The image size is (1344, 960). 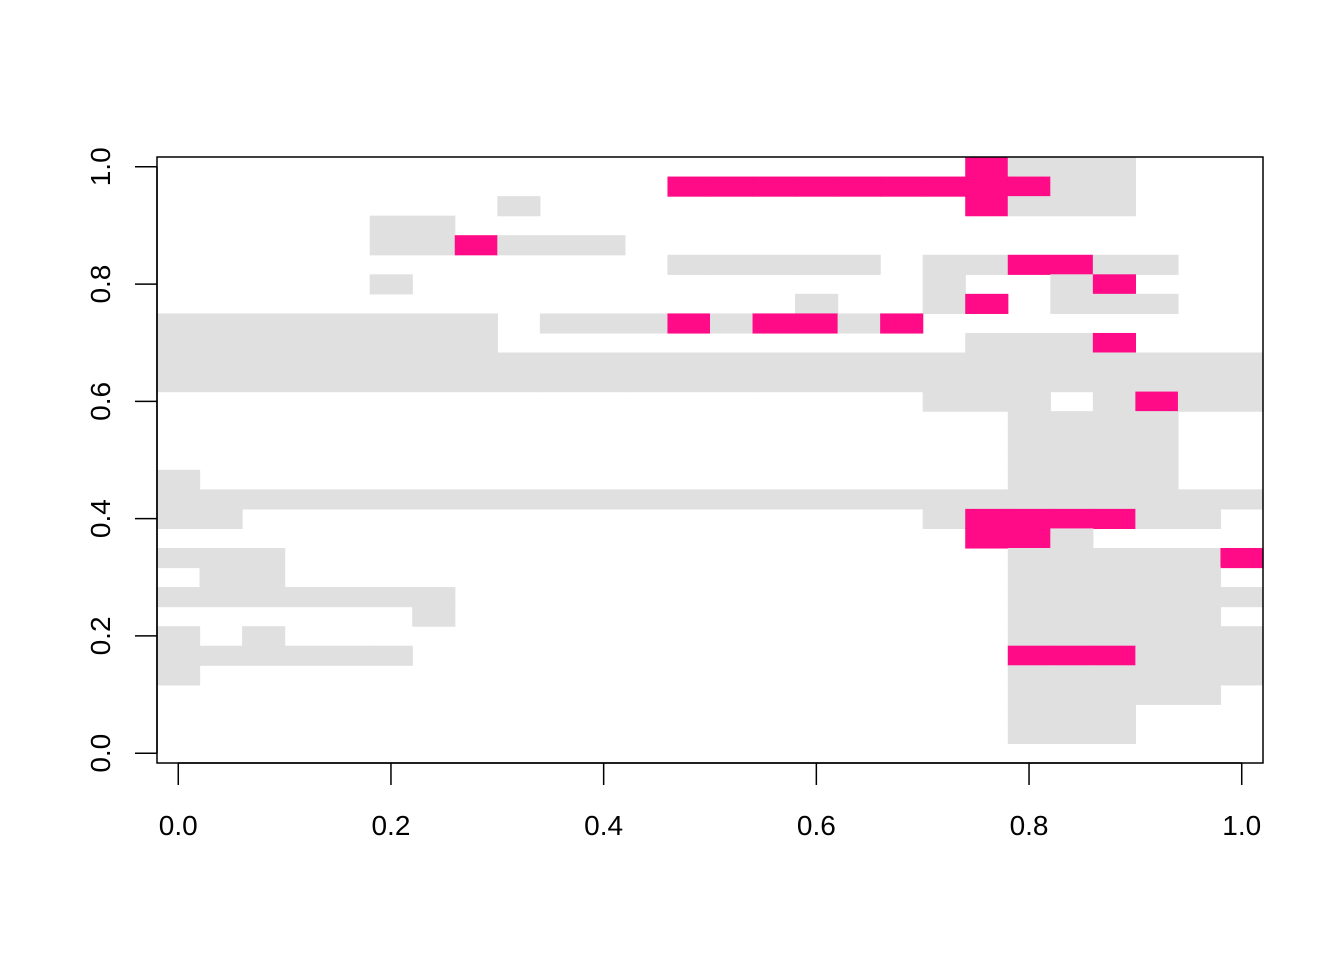 I want to click on y-tick-label: 0.2, so click(x=100, y=635).